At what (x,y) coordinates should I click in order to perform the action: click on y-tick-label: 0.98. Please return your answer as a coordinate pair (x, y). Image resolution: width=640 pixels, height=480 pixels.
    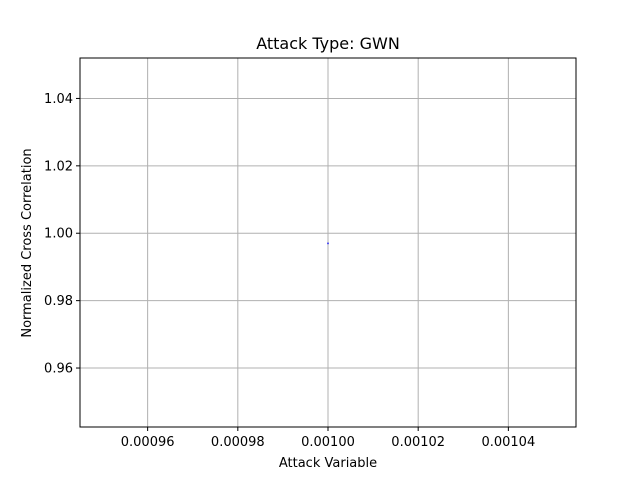
    Looking at the image, I should click on (58, 301).